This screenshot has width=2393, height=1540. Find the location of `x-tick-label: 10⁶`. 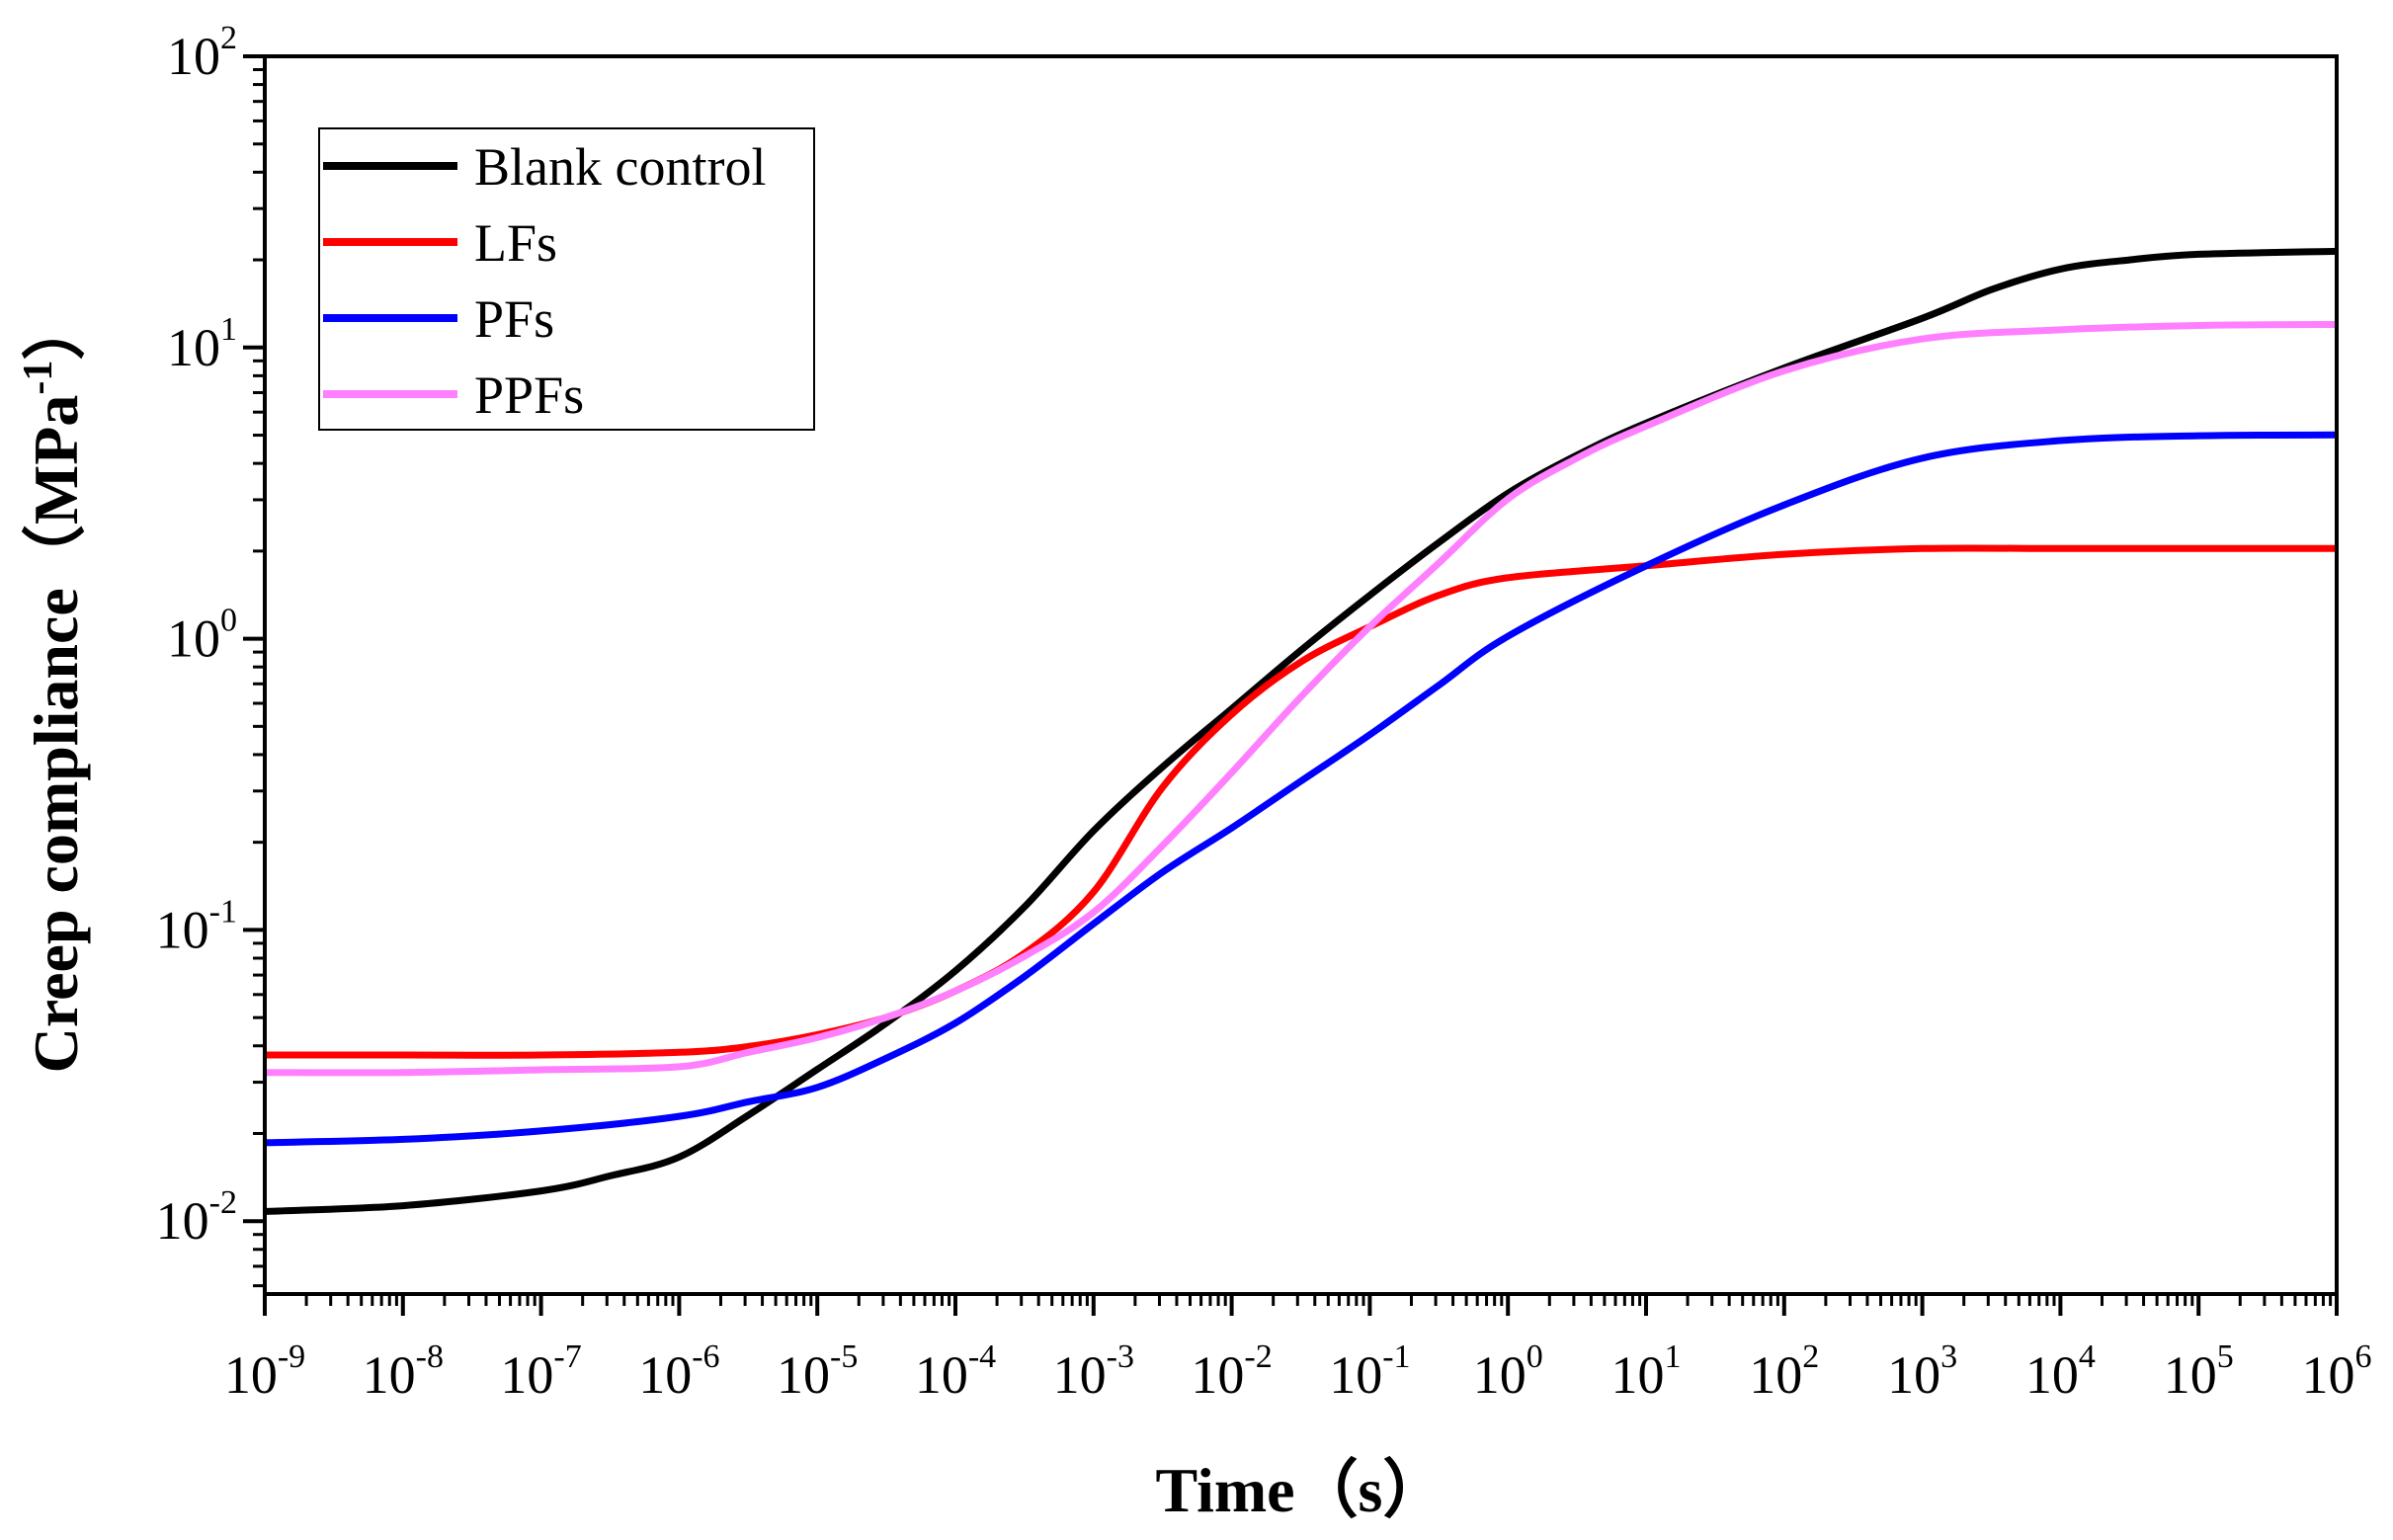

x-tick-label: 10⁶ is located at coordinates (2337, 1371).